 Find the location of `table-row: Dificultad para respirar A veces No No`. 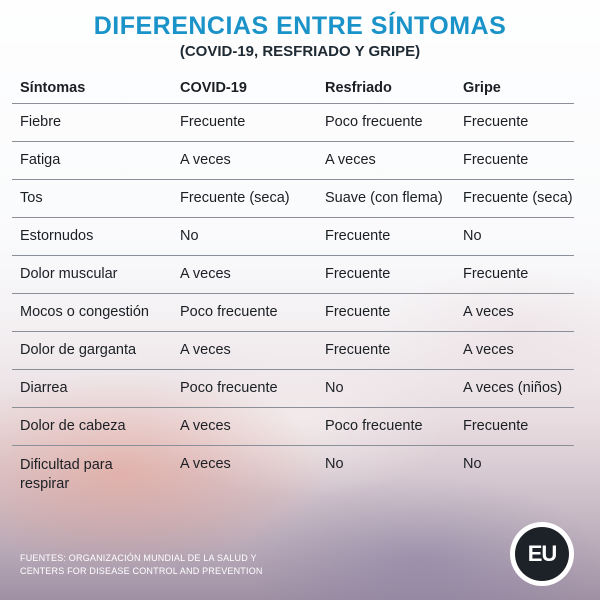

table-row: Dificultad para respirar A veces No No is located at coordinates (293, 473).